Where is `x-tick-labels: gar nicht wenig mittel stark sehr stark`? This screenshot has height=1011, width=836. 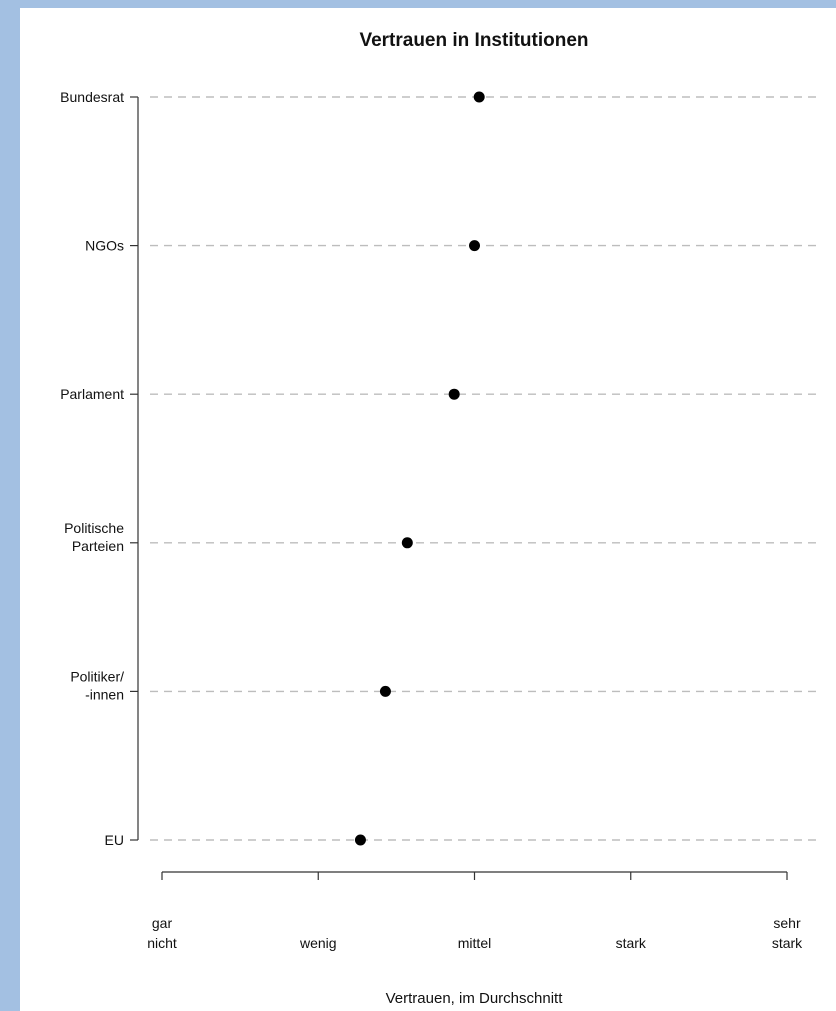
x-tick-labels: gar nicht wenig mittel stark sehr stark is located at coordinates (475, 933).